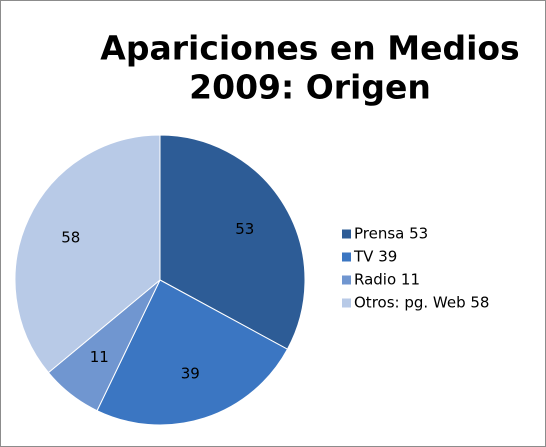  I want to click on data-label: 53, so click(244, 229).